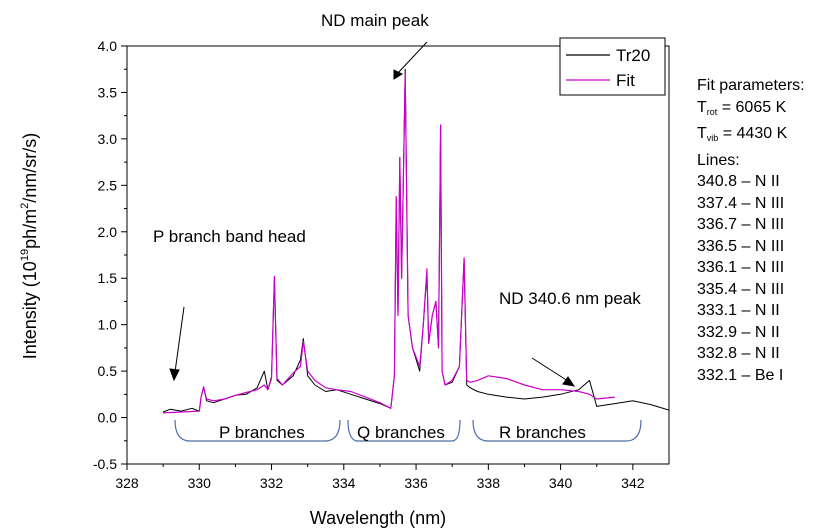 The width and height of the screenshot is (835, 532). What do you see at coordinates (741, 267) in the screenshot?
I see `line-item: 336.1 – N III` at bounding box center [741, 267].